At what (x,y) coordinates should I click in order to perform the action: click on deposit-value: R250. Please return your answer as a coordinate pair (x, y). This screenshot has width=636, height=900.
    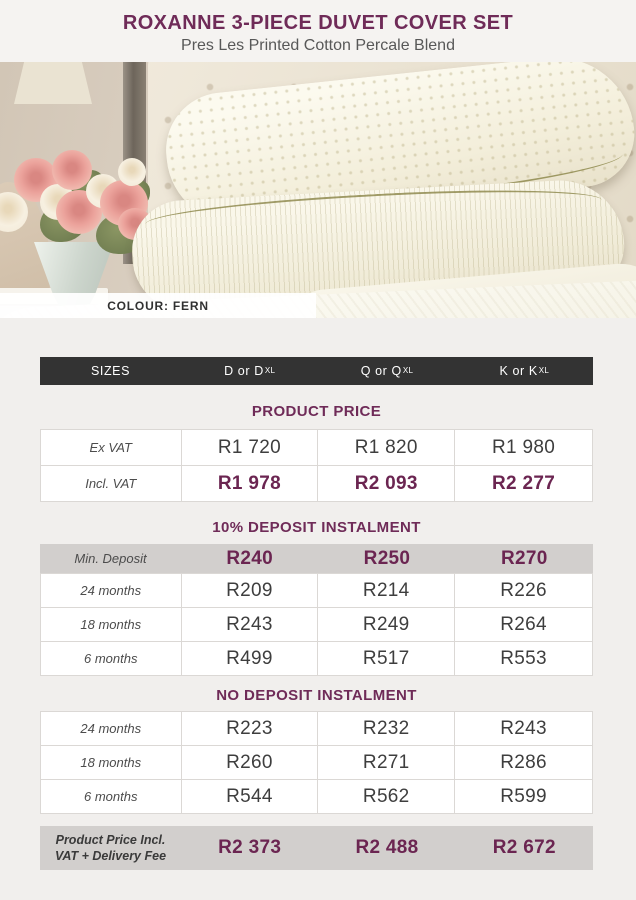
    Looking at the image, I should click on (387, 558).